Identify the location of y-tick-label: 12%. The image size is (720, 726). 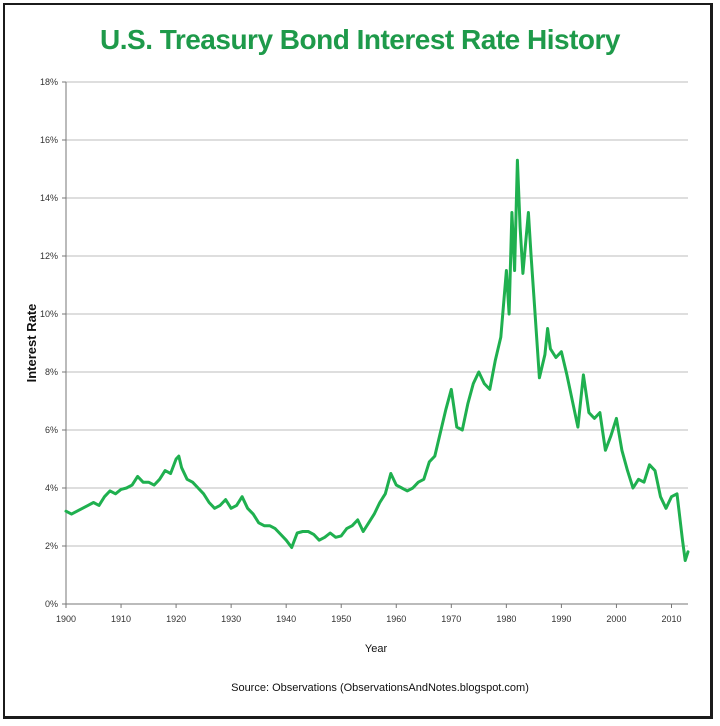
(49, 256).